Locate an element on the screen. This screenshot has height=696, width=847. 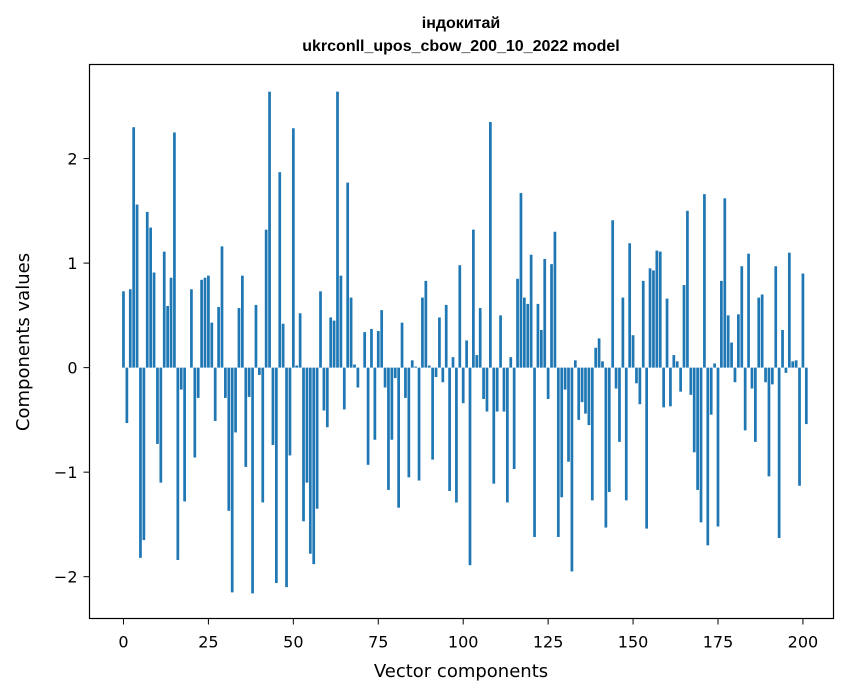
y-tick-label: 0 is located at coordinates (72, 368).